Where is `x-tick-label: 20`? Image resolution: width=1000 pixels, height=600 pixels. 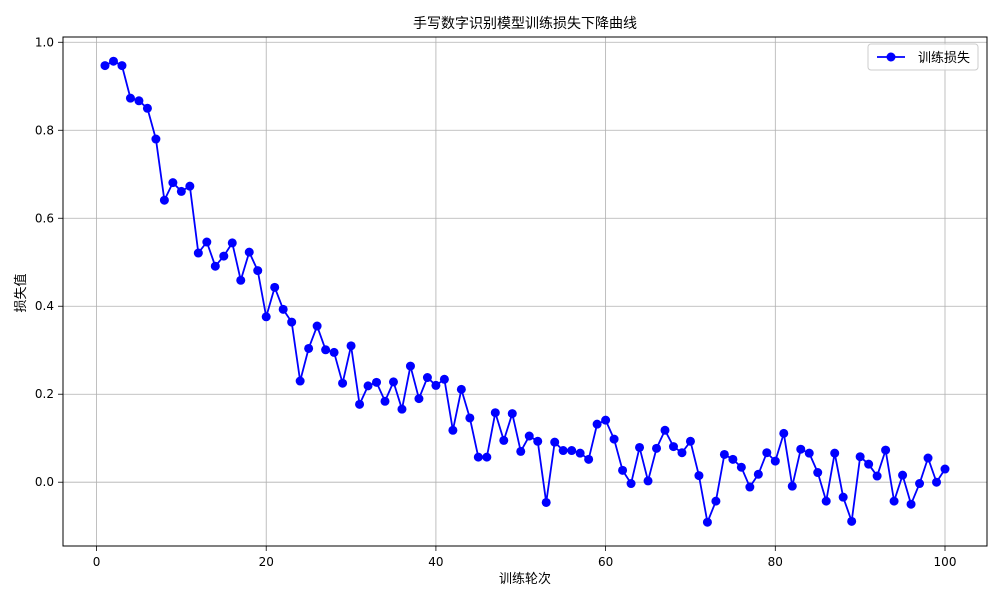
x-tick-label: 20 is located at coordinates (266, 562).